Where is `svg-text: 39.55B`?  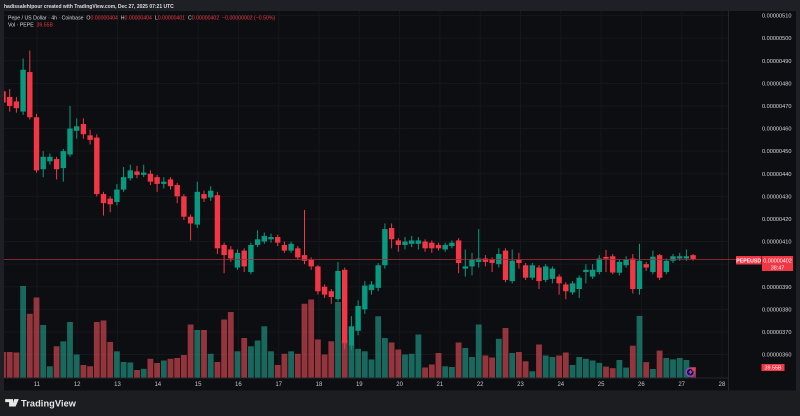
svg-text: 39.55B is located at coordinates (772, 369).